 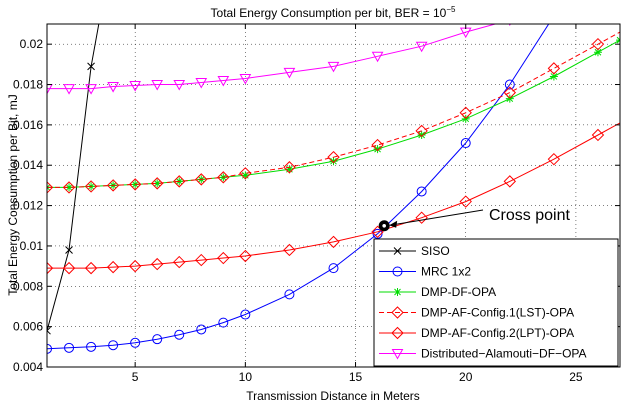 What do you see at coordinates (437, 292) in the screenshot?
I see `legend-item: DMP-DF-OPA` at bounding box center [437, 292].